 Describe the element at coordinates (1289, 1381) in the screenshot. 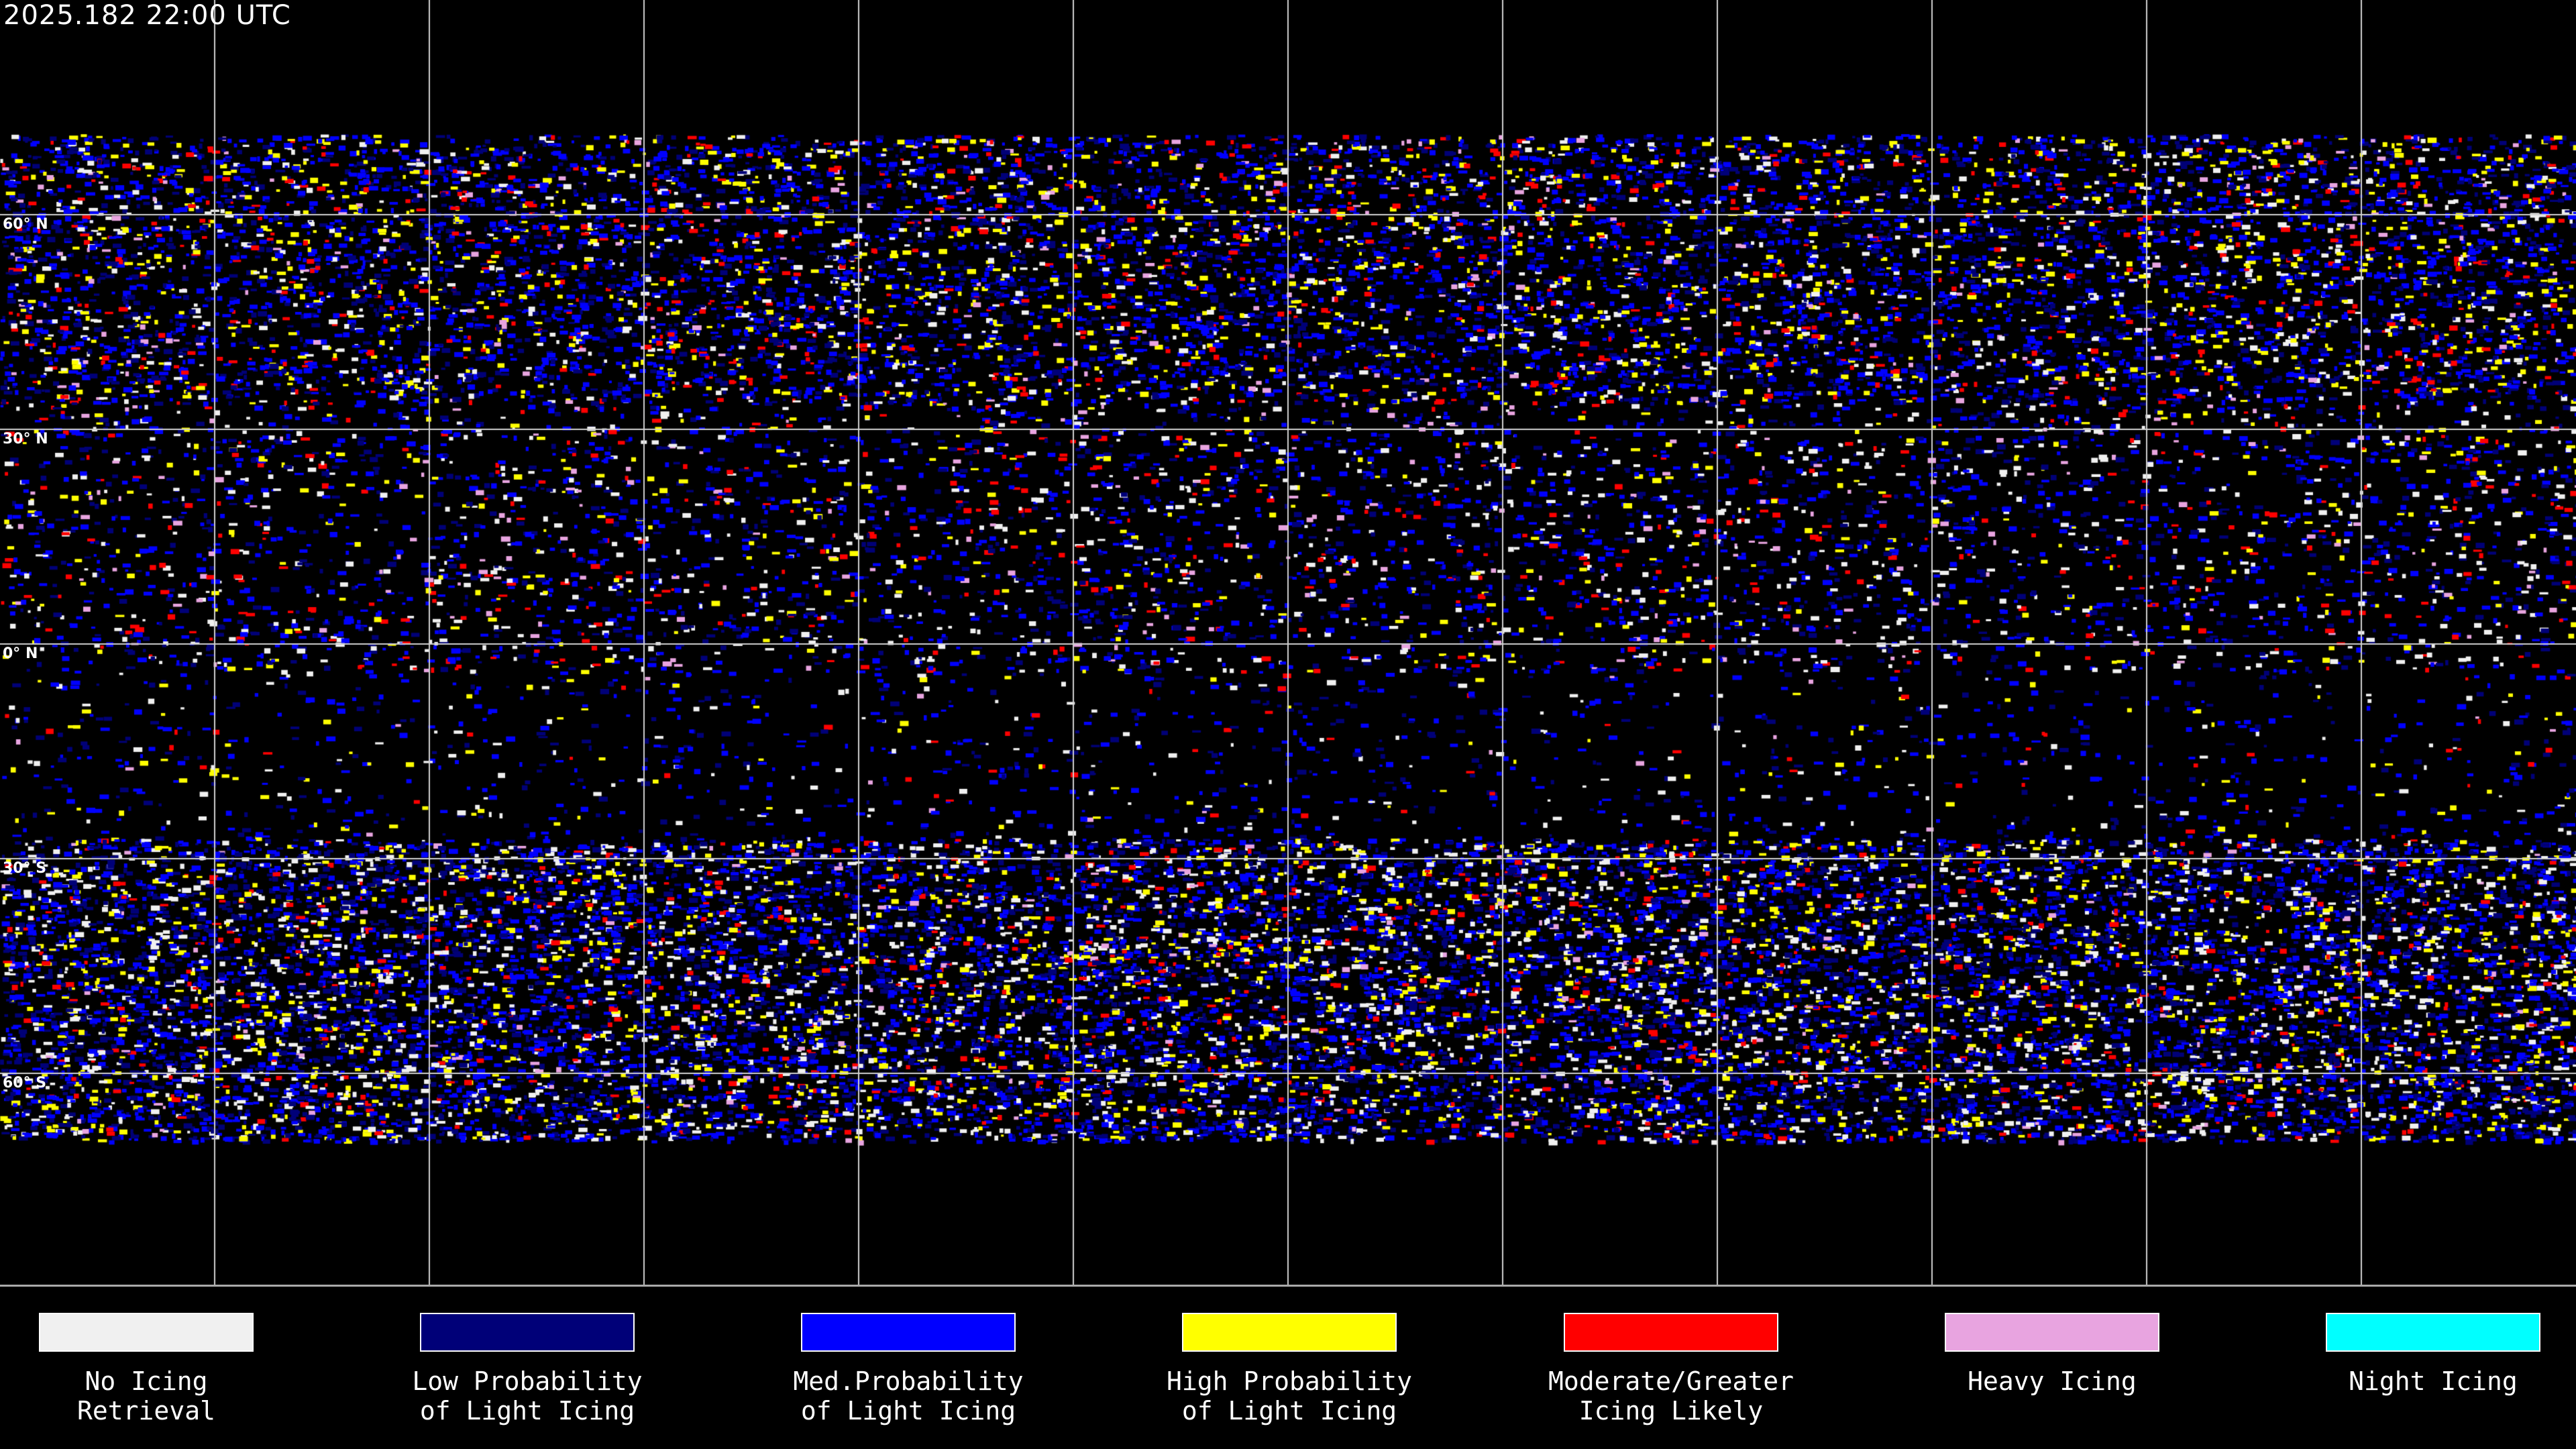

I see `legend-label-line1: High Probability` at that location.